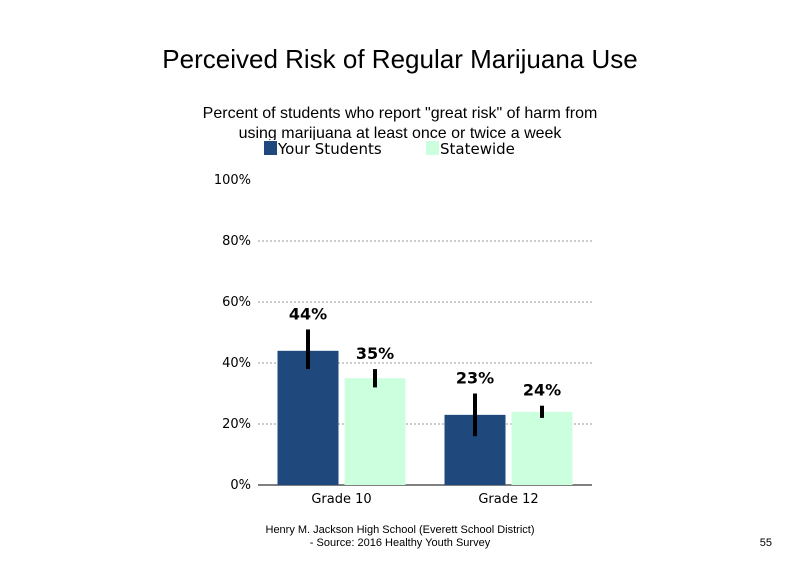 The image size is (800, 568). I want to click on x-axis: Grade 10 Grade 12, so click(424, 499).